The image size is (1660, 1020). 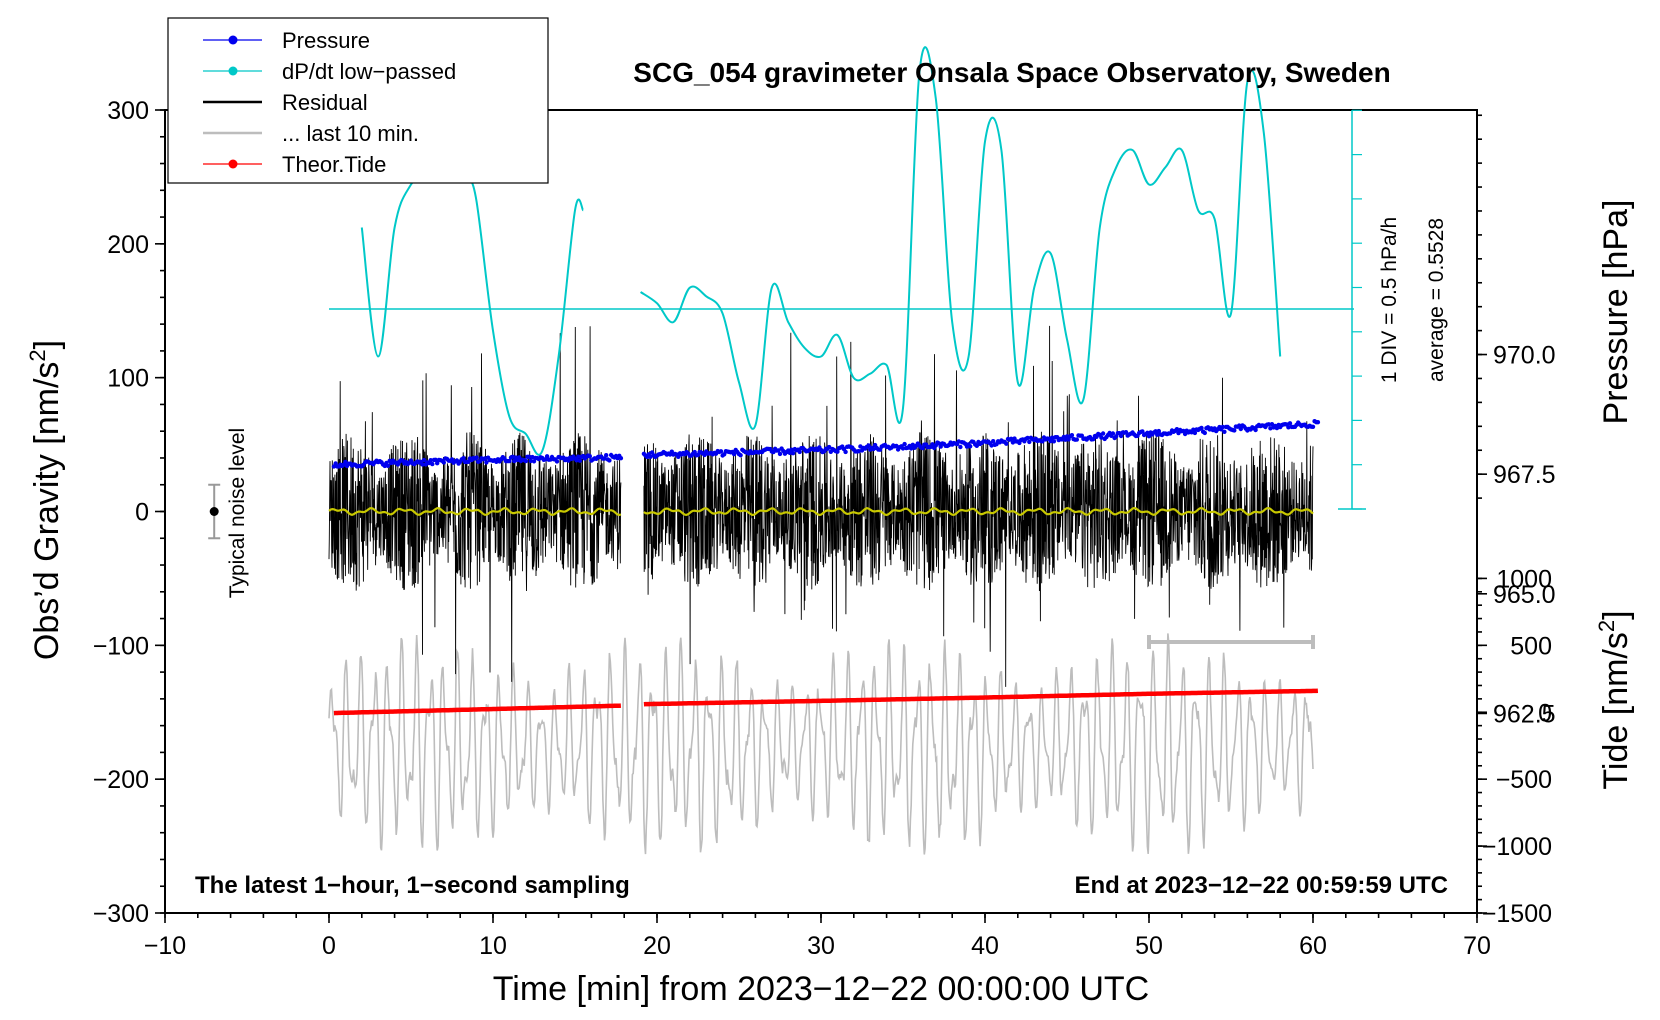 What do you see at coordinates (821, 511) in the screenshot?
I see `residual-smoothed-series` at bounding box center [821, 511].